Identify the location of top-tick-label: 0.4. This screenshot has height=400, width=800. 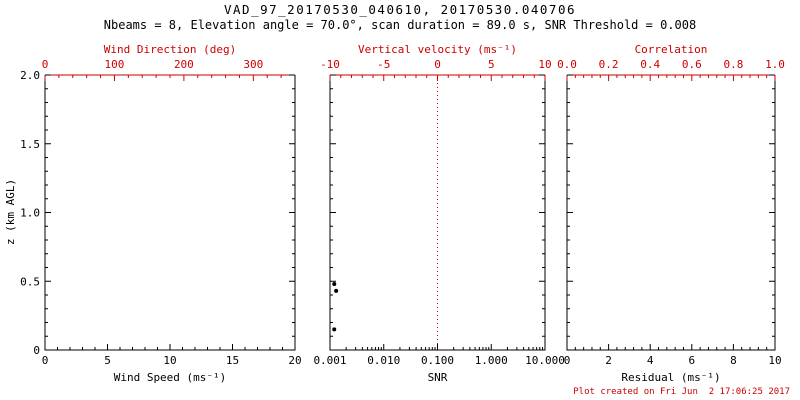
(650, 64).